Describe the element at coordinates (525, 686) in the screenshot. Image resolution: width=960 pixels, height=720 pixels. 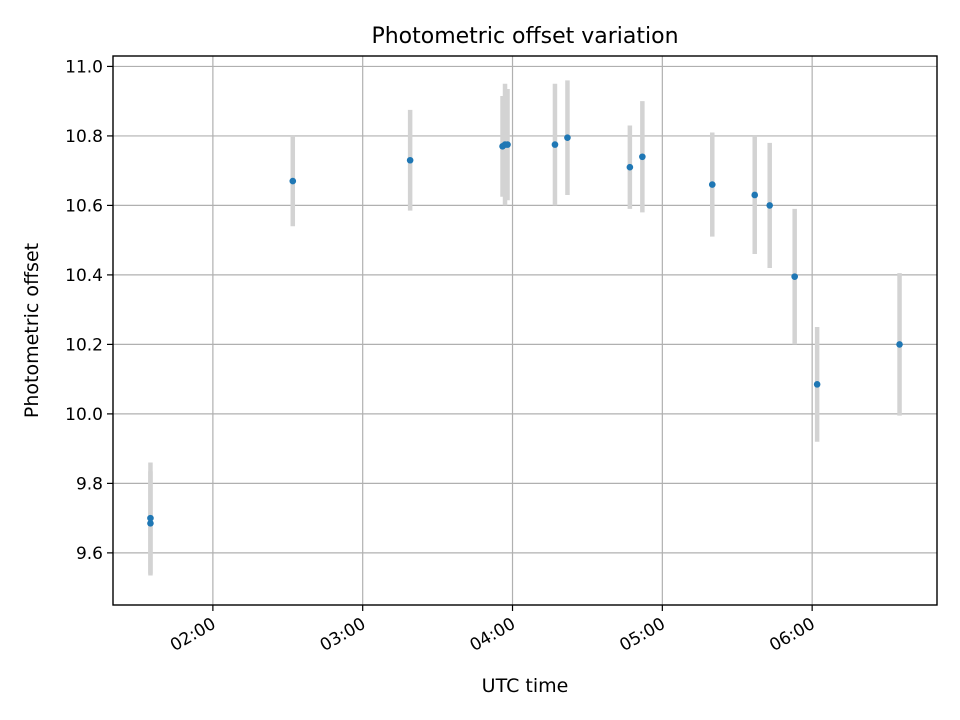
I see `x-axis-label: UTC time` at that location.